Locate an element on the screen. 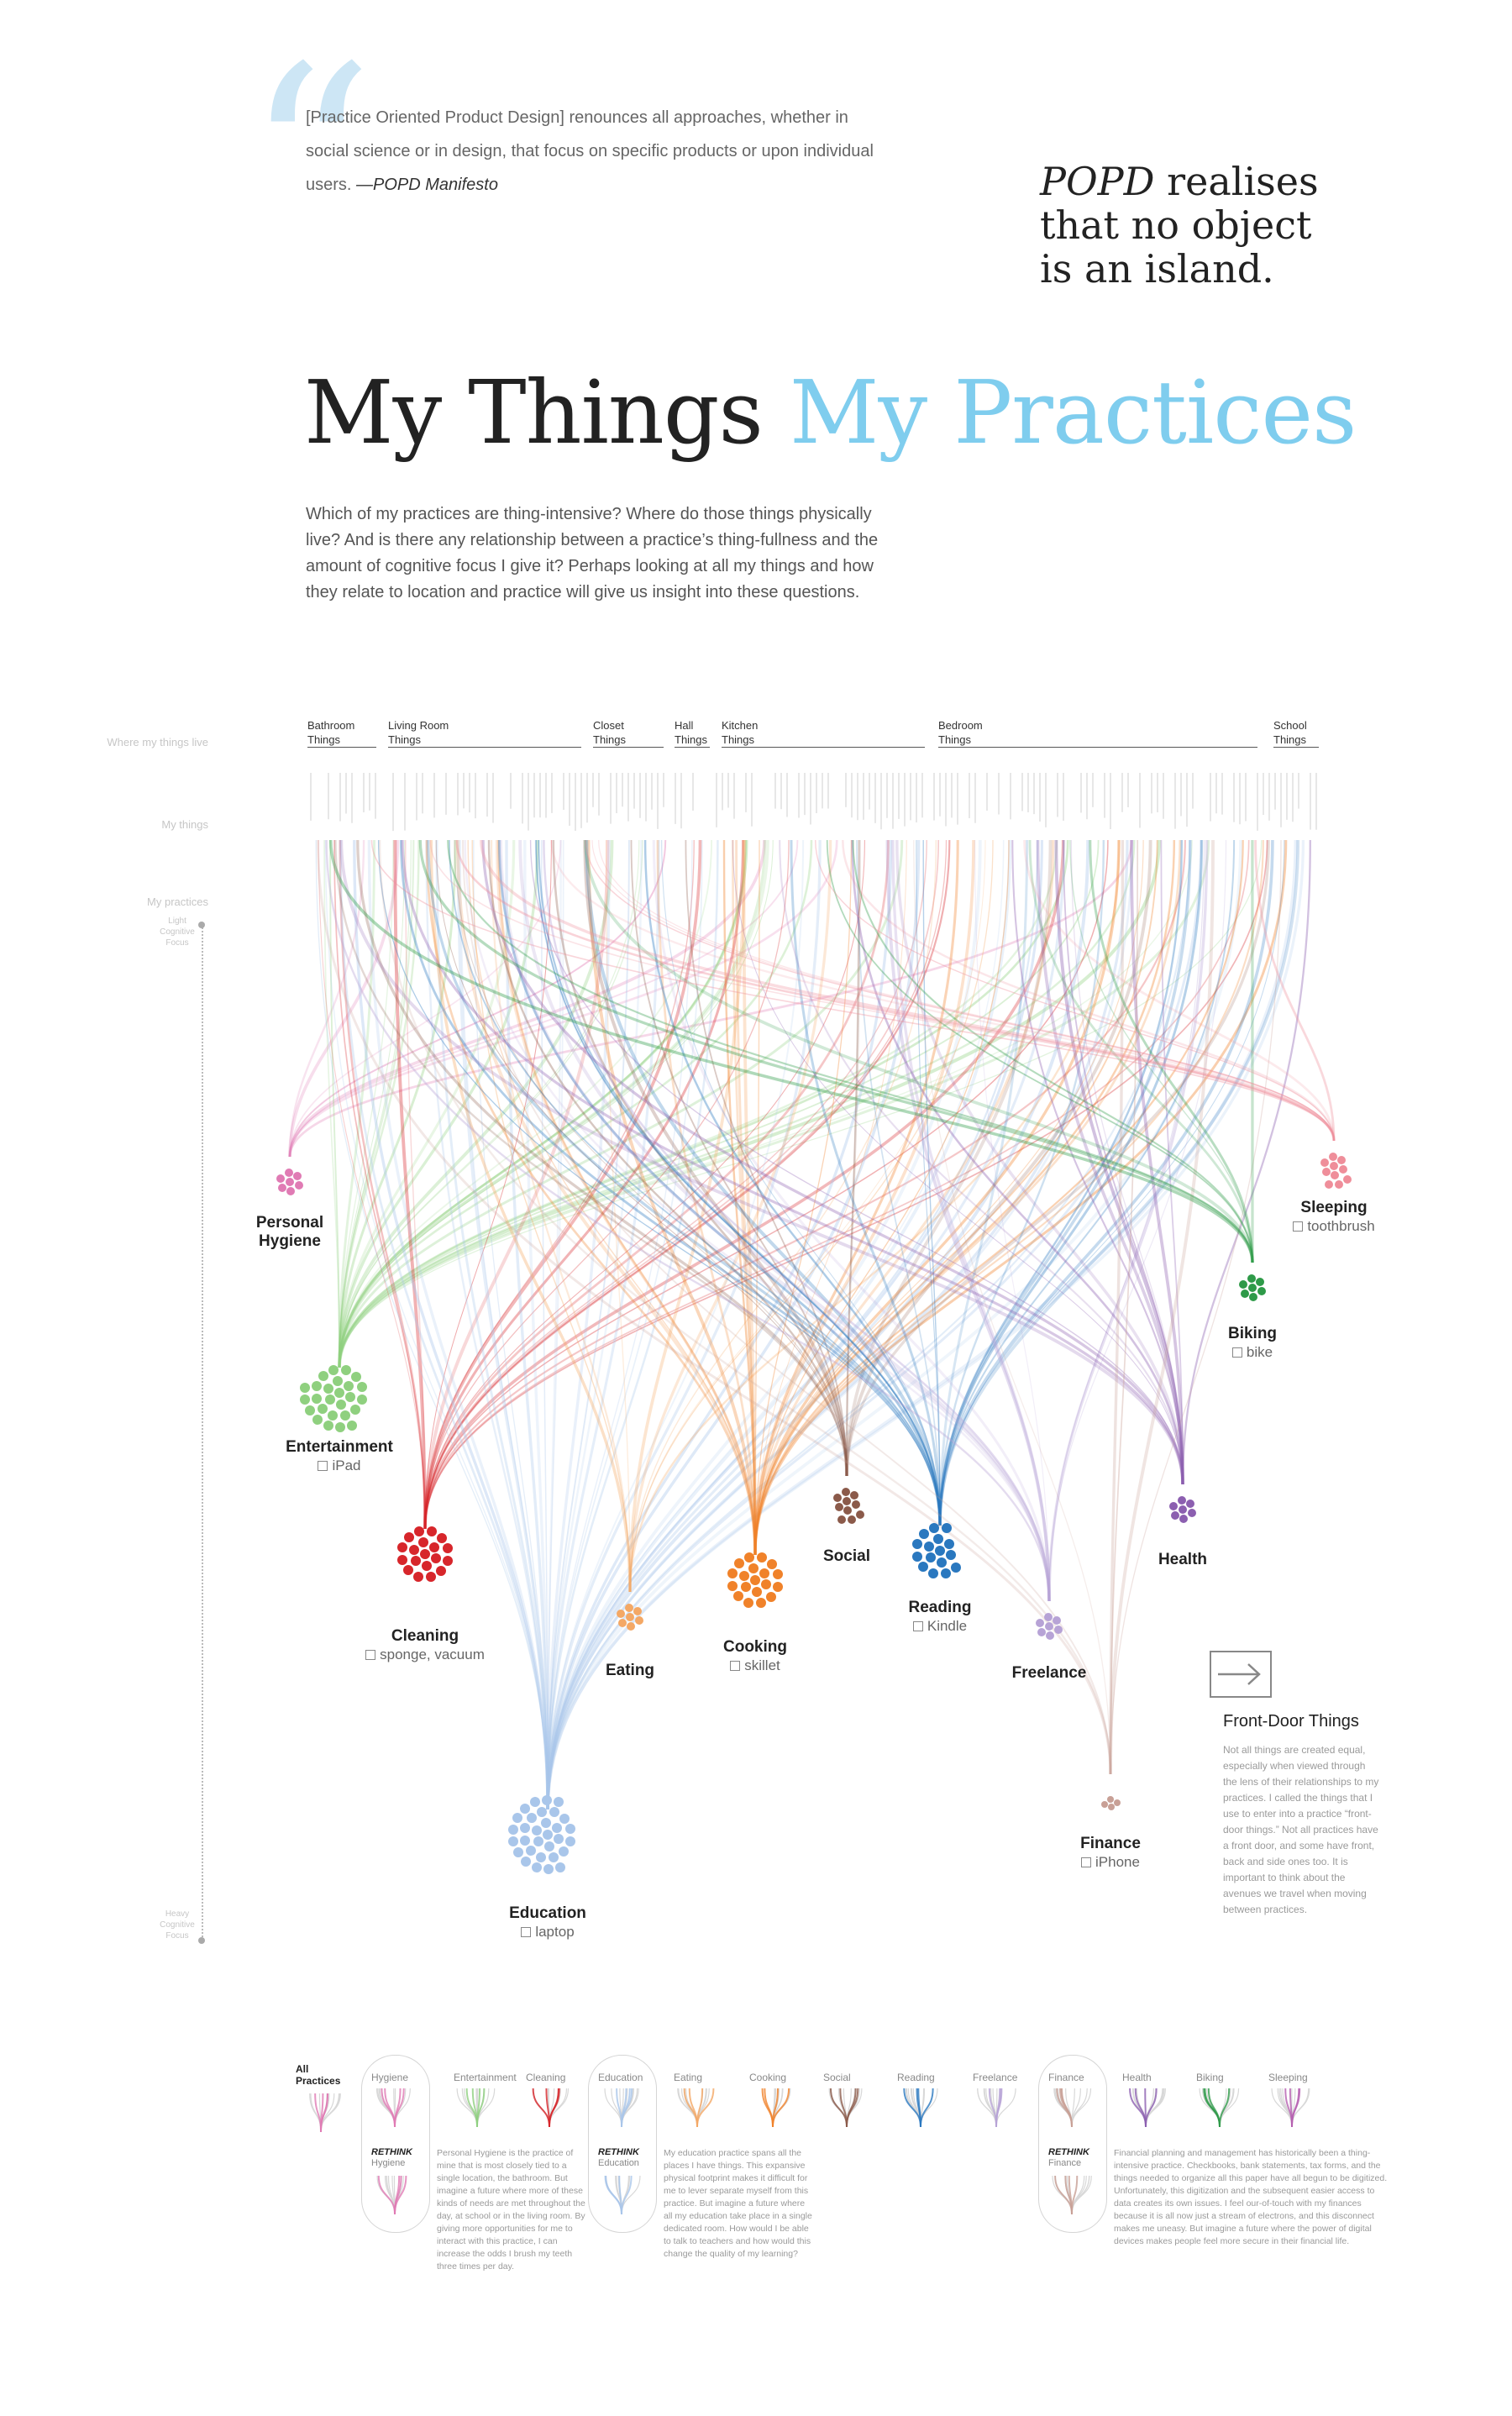 This screenshot has width=1512, height=2416. page-title: My Things My Practices is located at coordinates (830, 412).